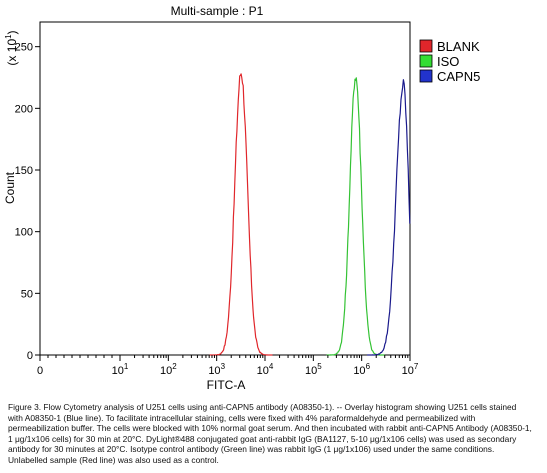 Image resolution: width=547 pixels, height=473 pixels. Describe the element at coordinates (448, 61) in the screenshot. I see `legend-label-iso: ISO` at that location.